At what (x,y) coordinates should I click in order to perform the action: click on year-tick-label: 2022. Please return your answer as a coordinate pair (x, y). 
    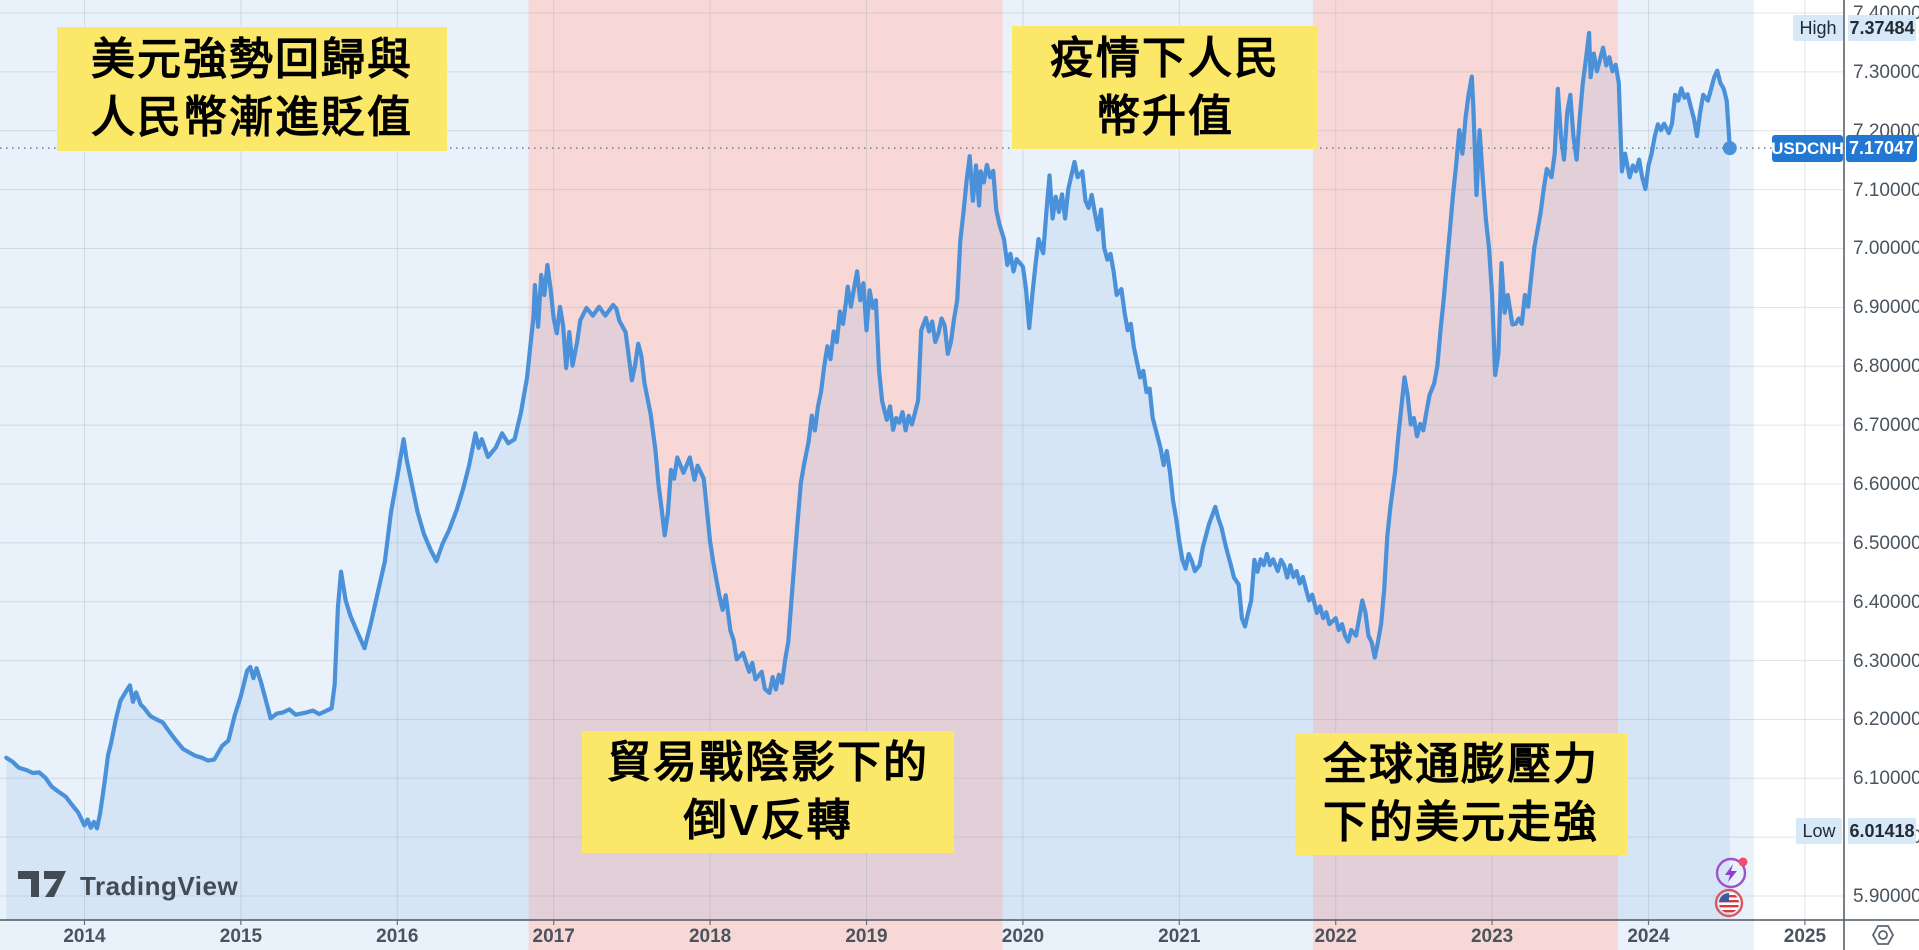
    Looking at the image, I should click on (1335, 936).